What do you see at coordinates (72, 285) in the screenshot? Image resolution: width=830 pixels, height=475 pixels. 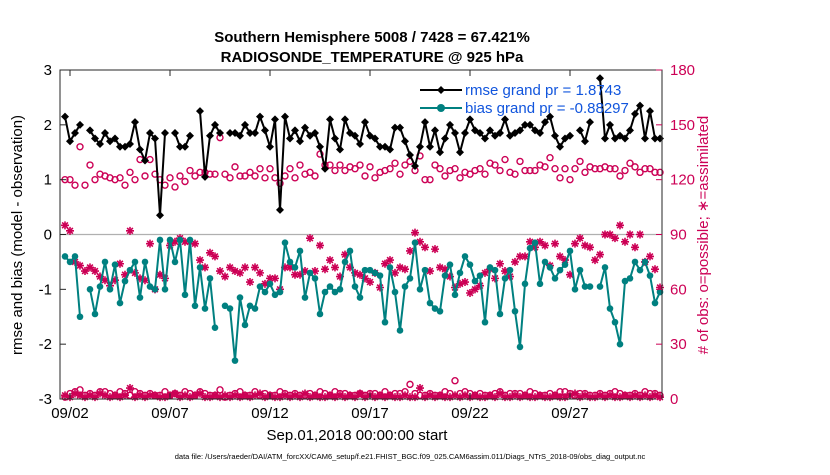 I see `bias-line` at bounding box center [72, 285].